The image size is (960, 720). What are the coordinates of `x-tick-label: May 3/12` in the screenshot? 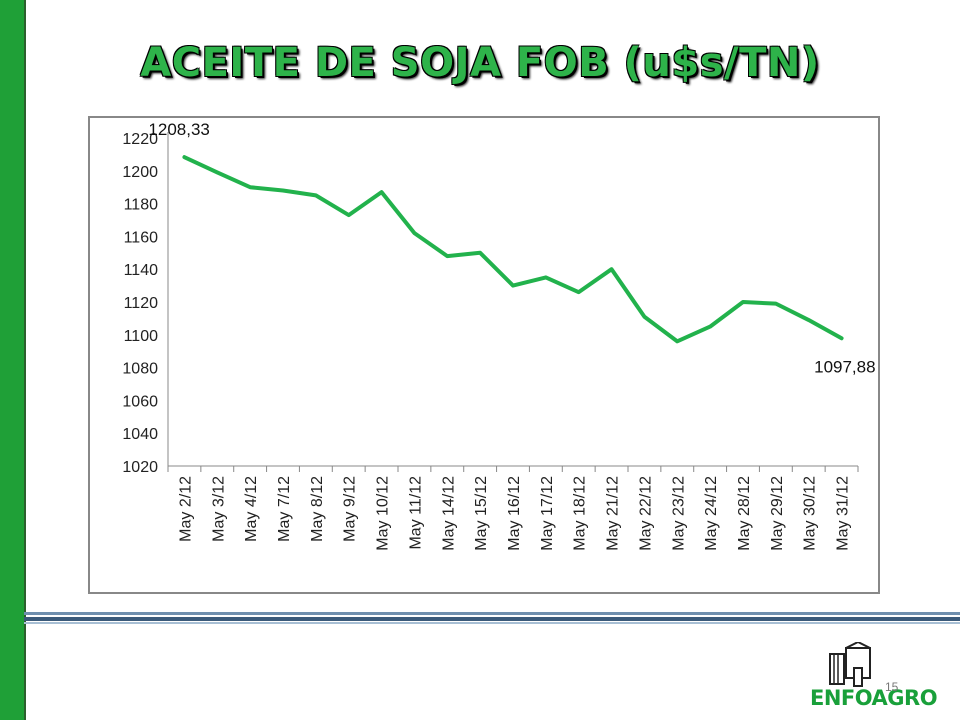 It's located at (218, 509).